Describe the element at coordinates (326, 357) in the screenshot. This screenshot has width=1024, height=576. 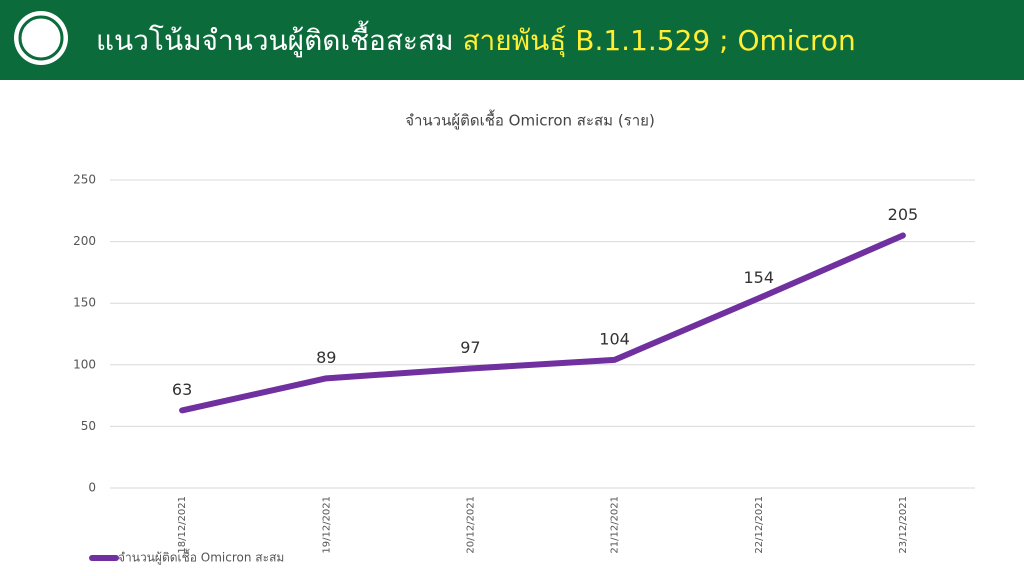
I see `data-label: 89` at that location.